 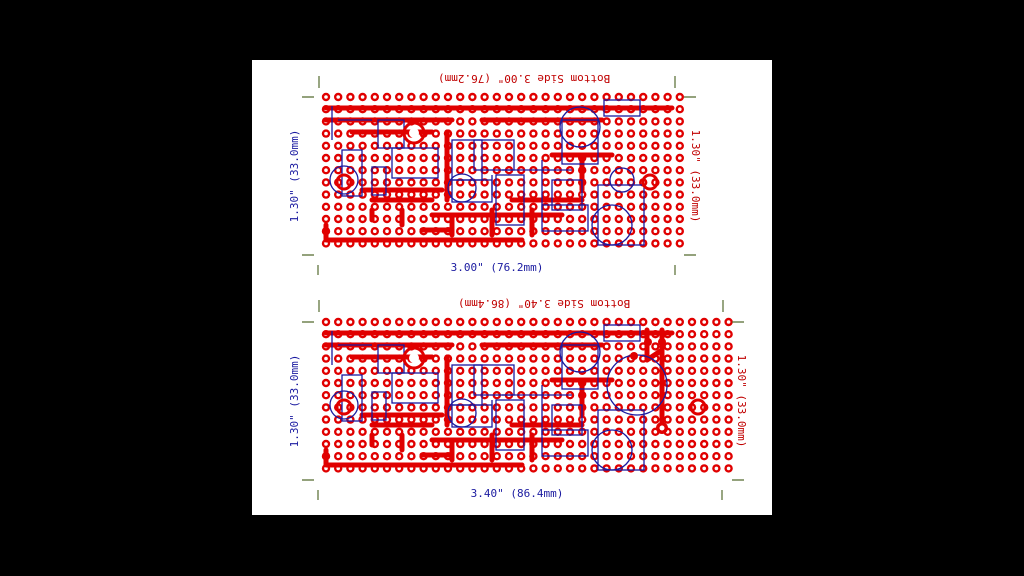 What do you see at coordinates (497, 156) in the screenshot?
I see `large-pads` at bounding box center [497, 156].